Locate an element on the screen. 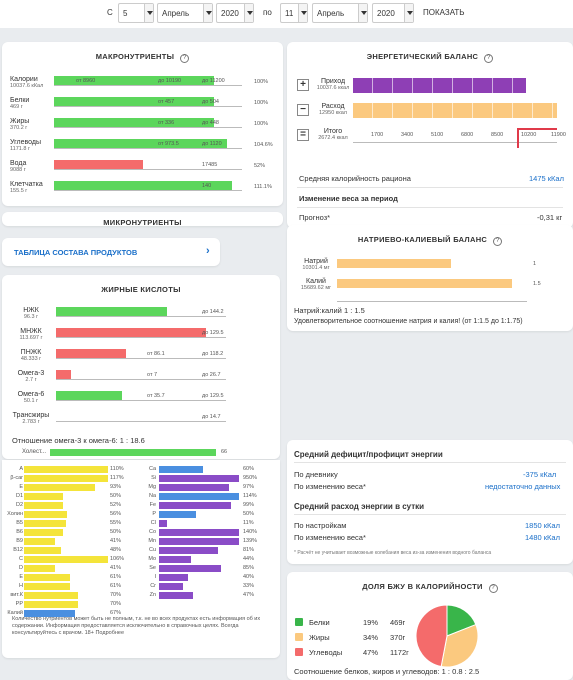 The width and height of the screenshot is (573, 680). vitamin-name: Холин is located at coordinates (15, 514).